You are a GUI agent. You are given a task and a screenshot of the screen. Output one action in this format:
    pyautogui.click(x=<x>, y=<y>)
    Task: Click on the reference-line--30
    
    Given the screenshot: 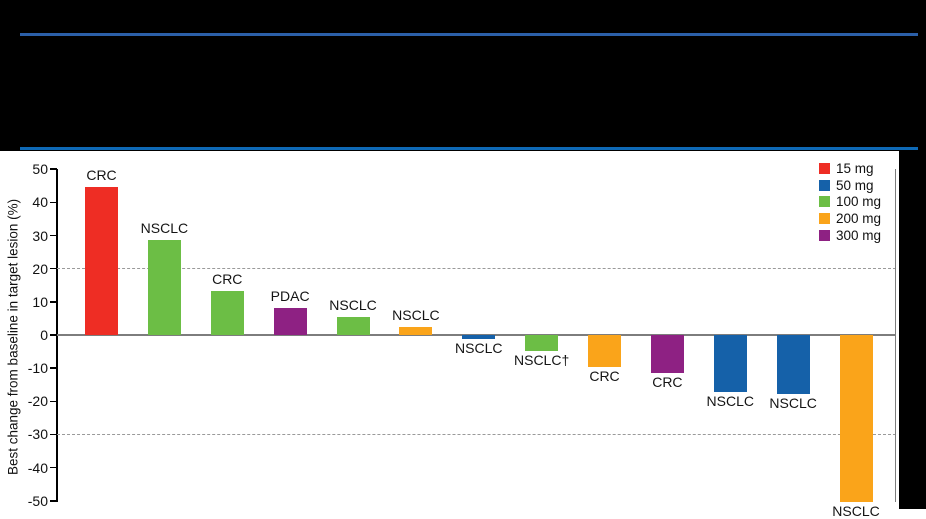 What is the action you would take?
    pyautogui.click(x=476, y=434)
    